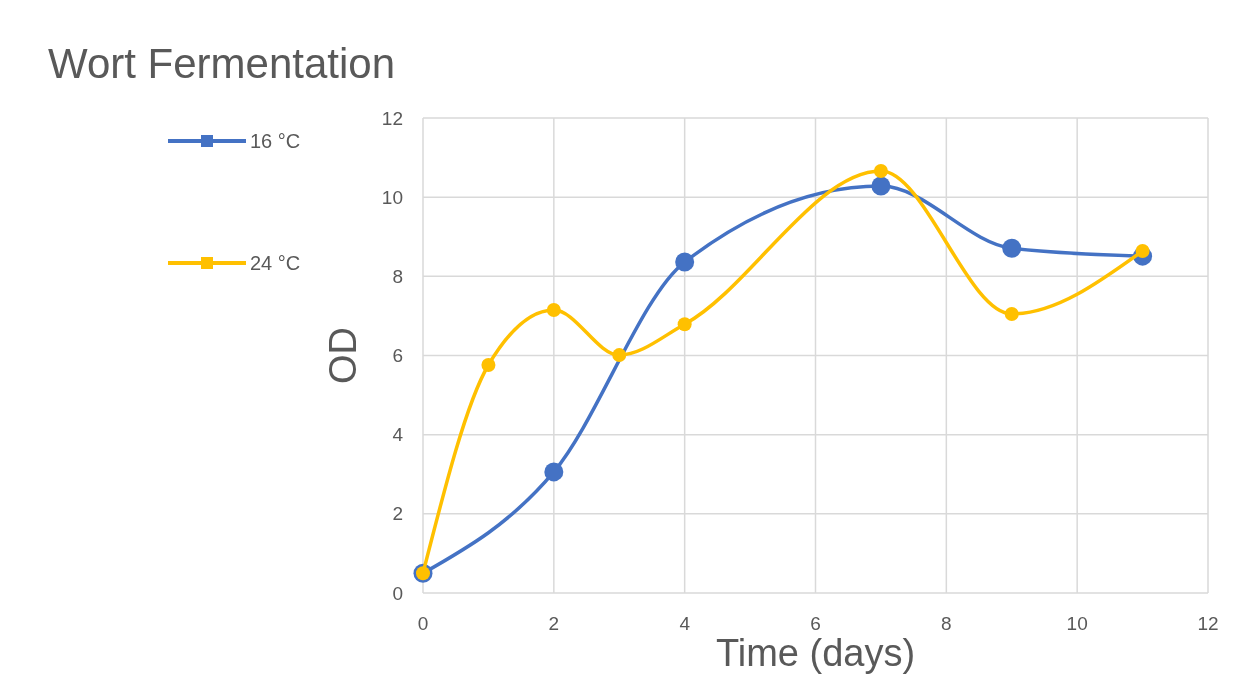  What do you see at coordinates (275, 263) in the screenshot?
I see `legend-label: 24 °C` at bounding box center [275, 263].